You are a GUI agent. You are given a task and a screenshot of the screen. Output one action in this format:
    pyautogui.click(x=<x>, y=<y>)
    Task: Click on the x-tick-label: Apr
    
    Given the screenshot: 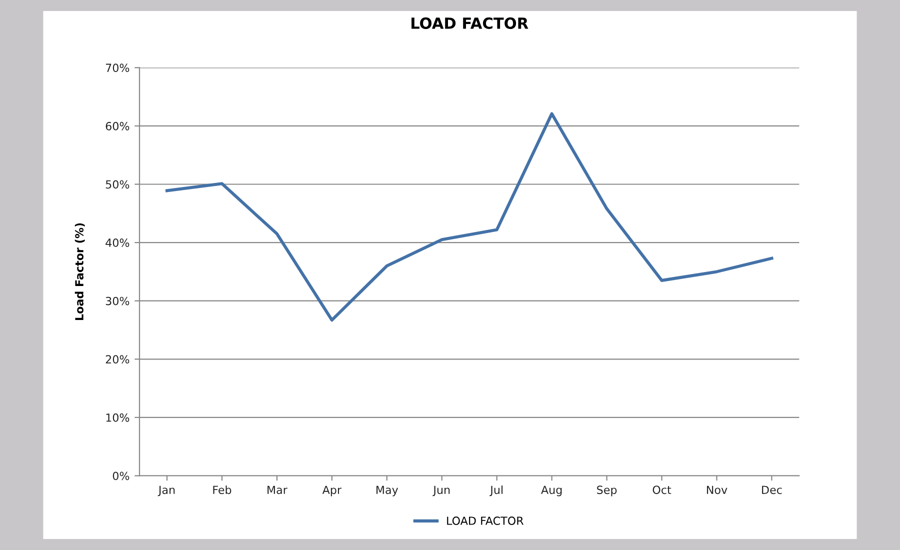 What is the action you would take?
    pyautogui.click(x=332, y=491)
    